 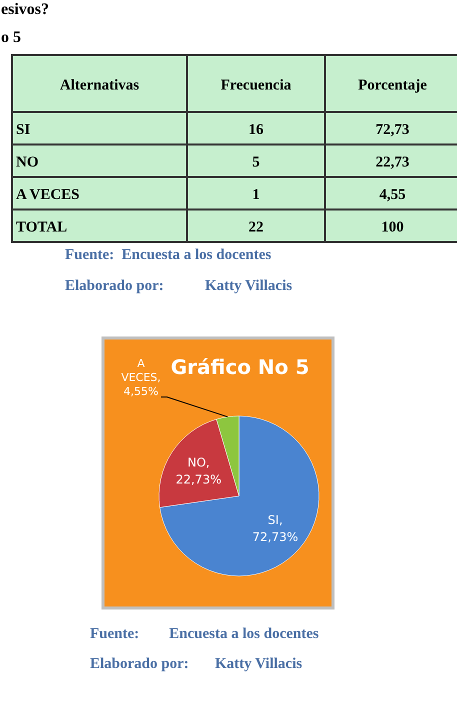 I want to click on pie-slice, so click(x=240, y=496).